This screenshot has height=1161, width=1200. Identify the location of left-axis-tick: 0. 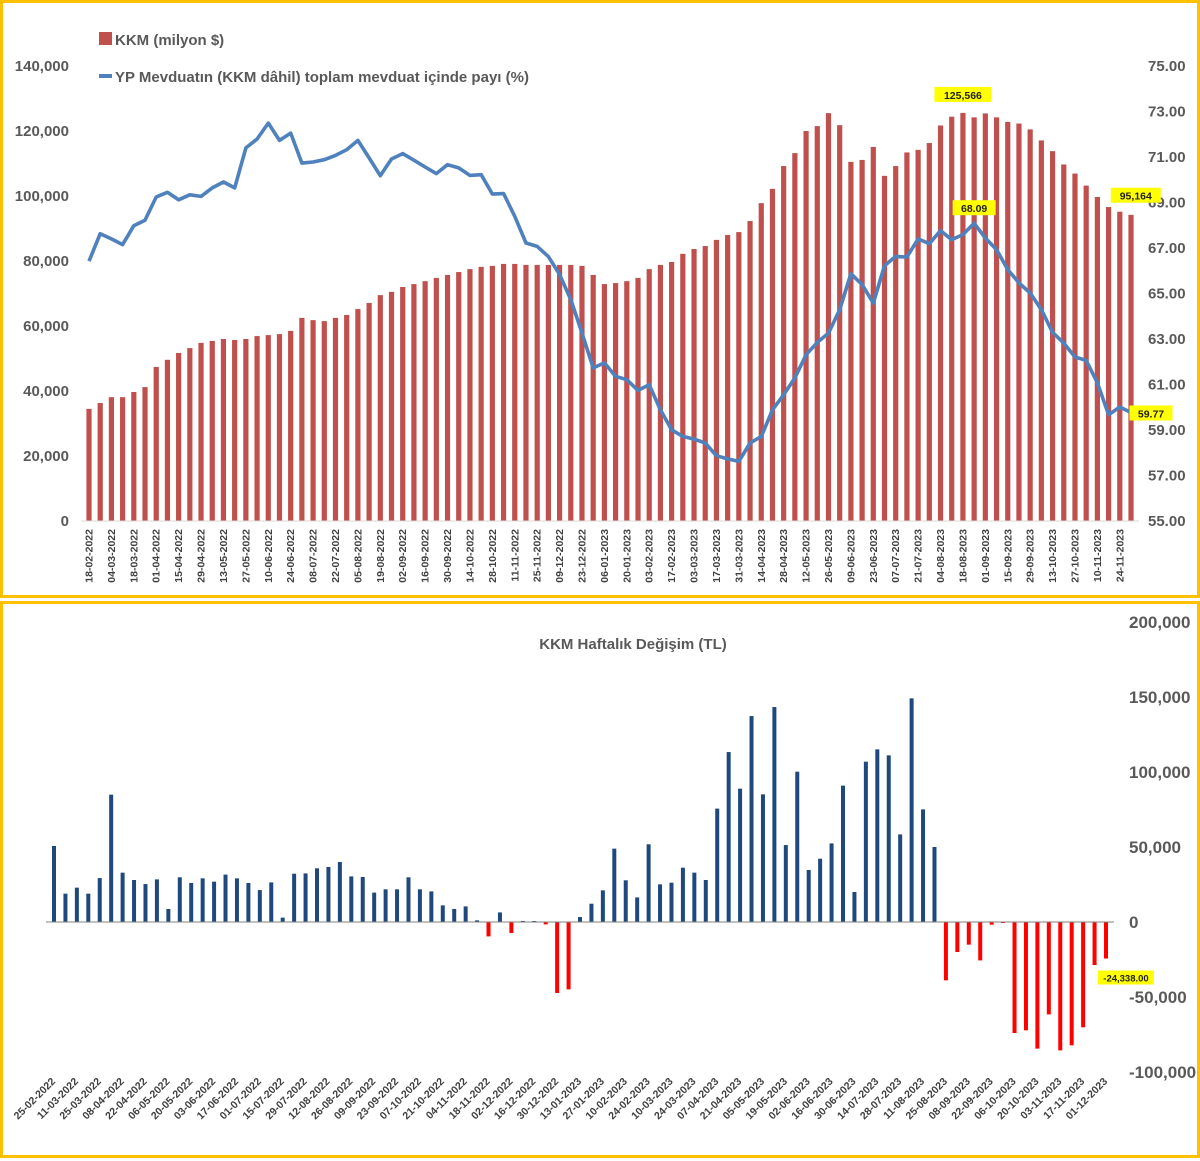
(65, 521).